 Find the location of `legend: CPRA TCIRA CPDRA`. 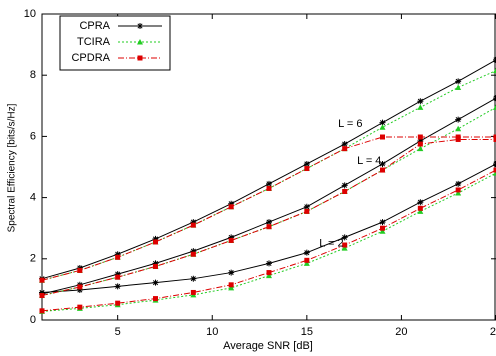

legend: CPRA TCIRA CPDRA is located at coordinates (115, 43).